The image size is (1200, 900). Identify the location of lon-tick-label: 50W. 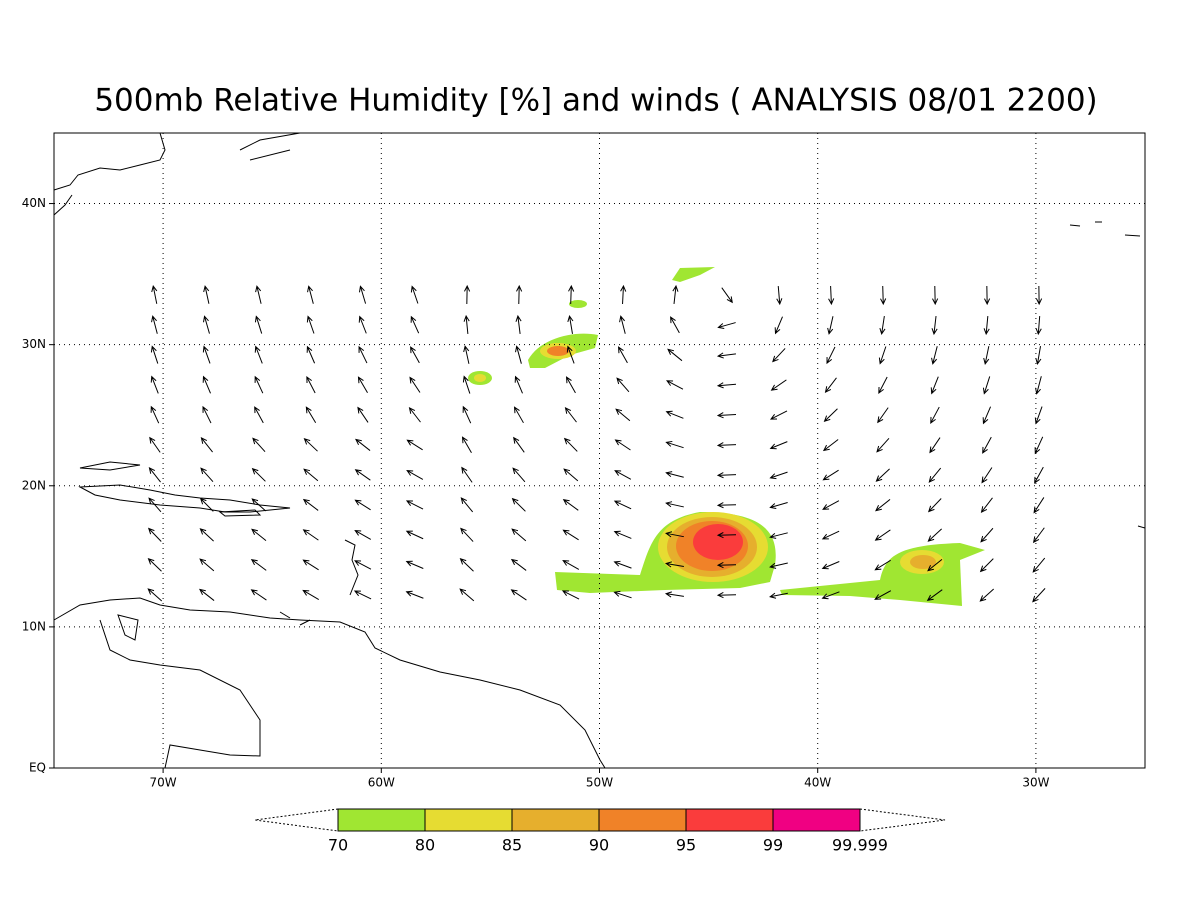
(599, 783).